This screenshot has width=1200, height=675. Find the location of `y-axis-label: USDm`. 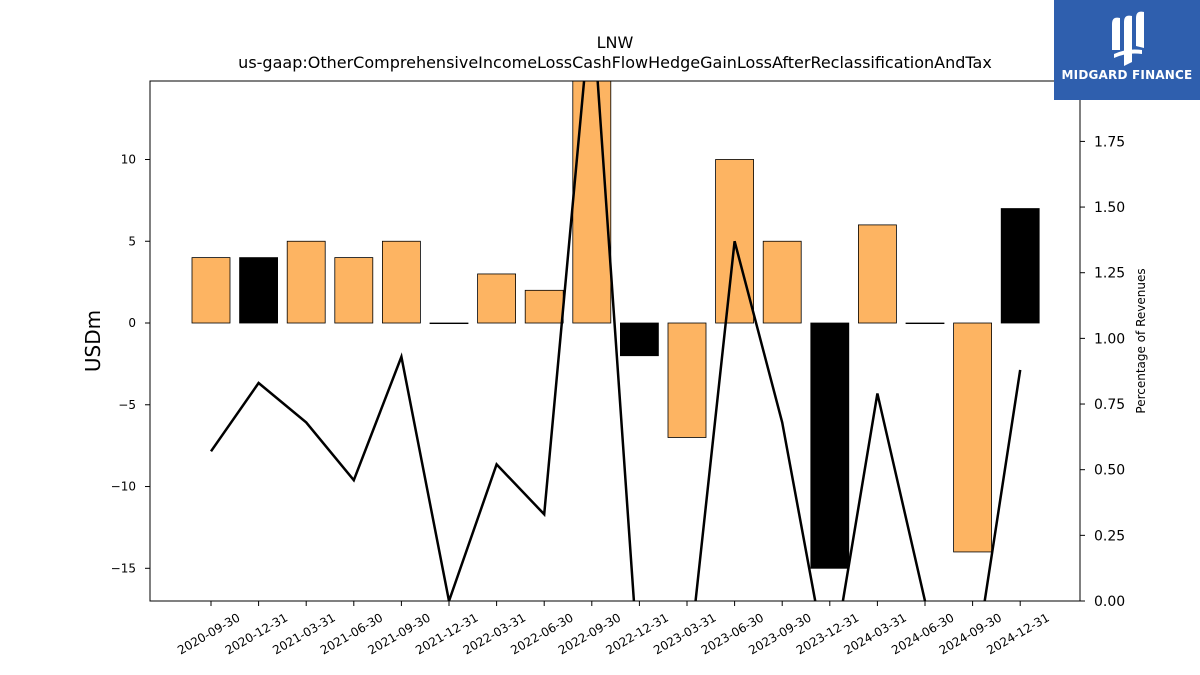

y-axis-label: USDm is located at coordinates (93, 341).